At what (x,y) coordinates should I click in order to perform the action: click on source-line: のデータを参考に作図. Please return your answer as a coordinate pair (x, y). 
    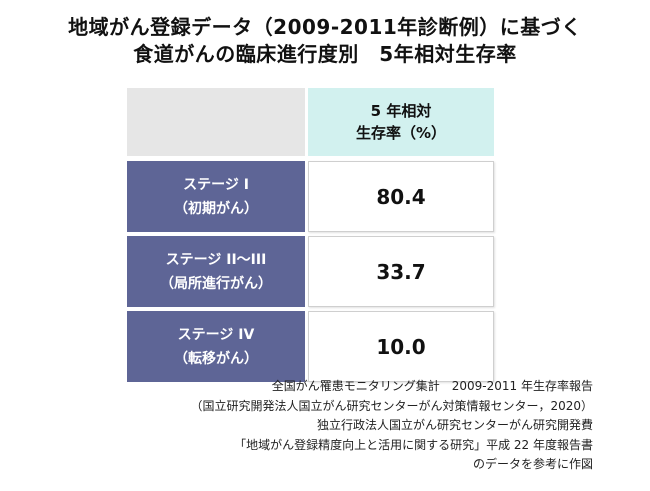
    Looking at the image, I should click on (532, 464).